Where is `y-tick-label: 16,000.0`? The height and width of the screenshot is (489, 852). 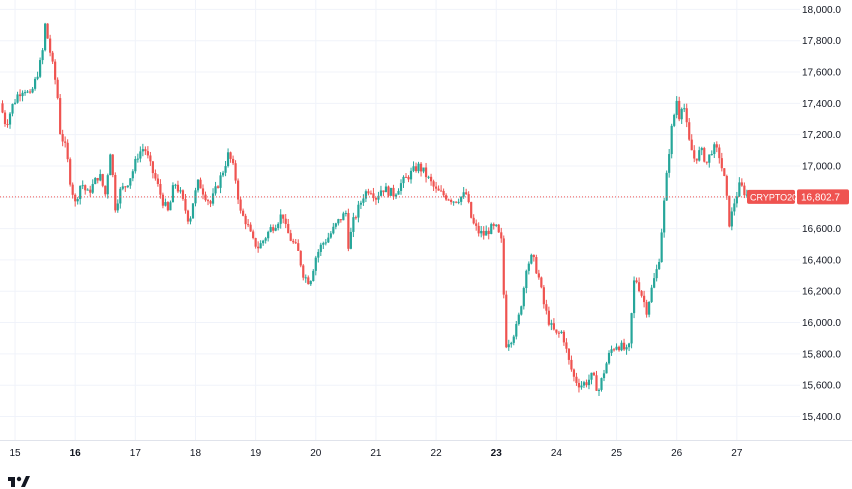
y-tick-label: 16,000.0 is located at coordinates (821, 323).